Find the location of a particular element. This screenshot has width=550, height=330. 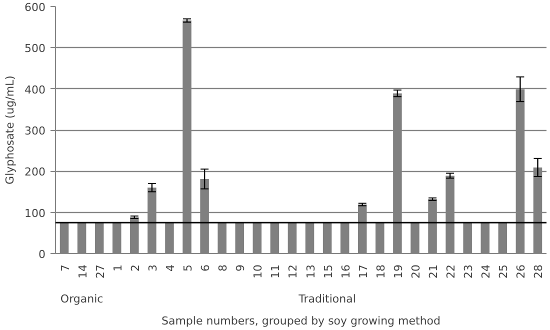

y-tick-label: 400 is located at coordinates (35, 89).